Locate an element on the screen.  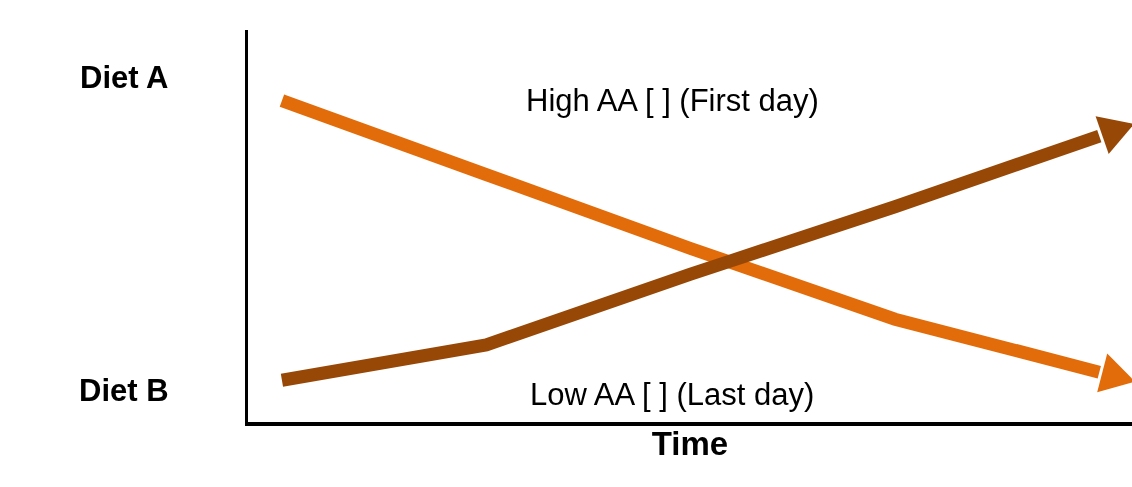
text: Diet B is located at coordinates (124, 390).